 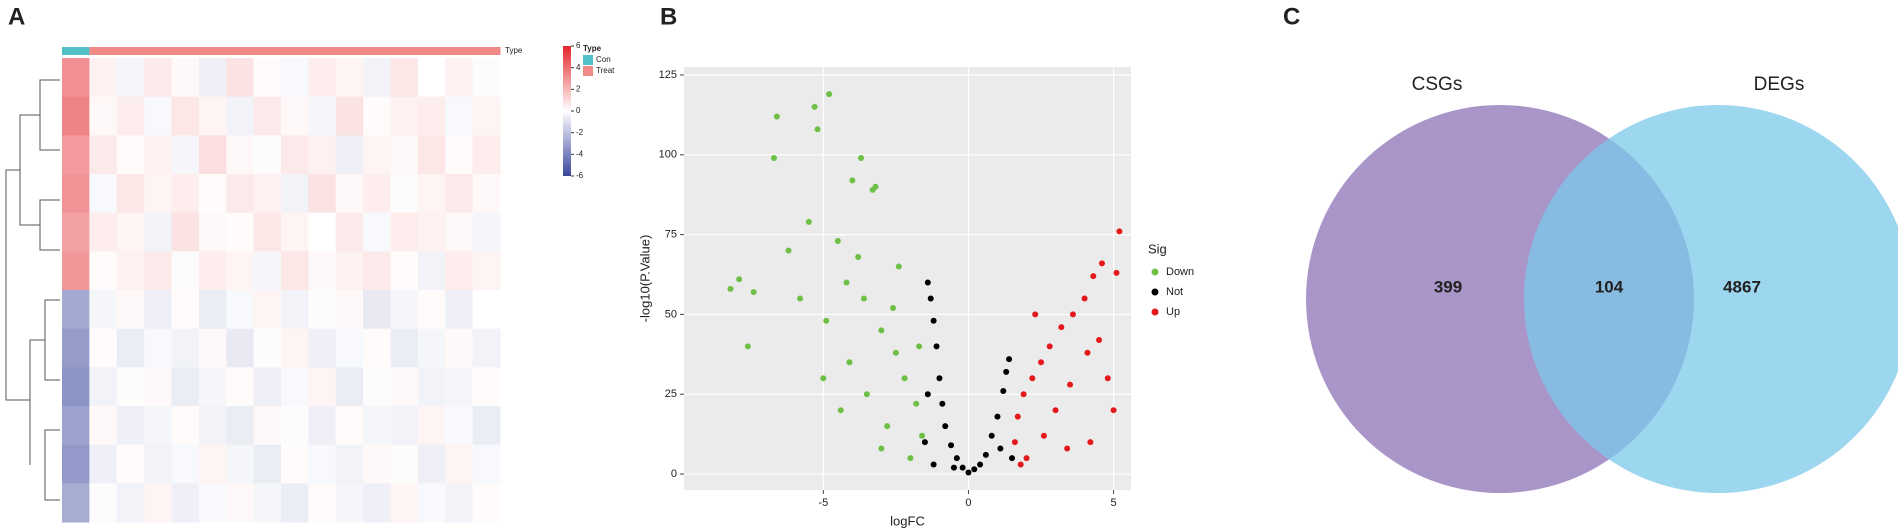 What do you see at coordinates (1291, 16) in the screenshot?
I see `panel-label: C` at bounding box center [1291, 16].